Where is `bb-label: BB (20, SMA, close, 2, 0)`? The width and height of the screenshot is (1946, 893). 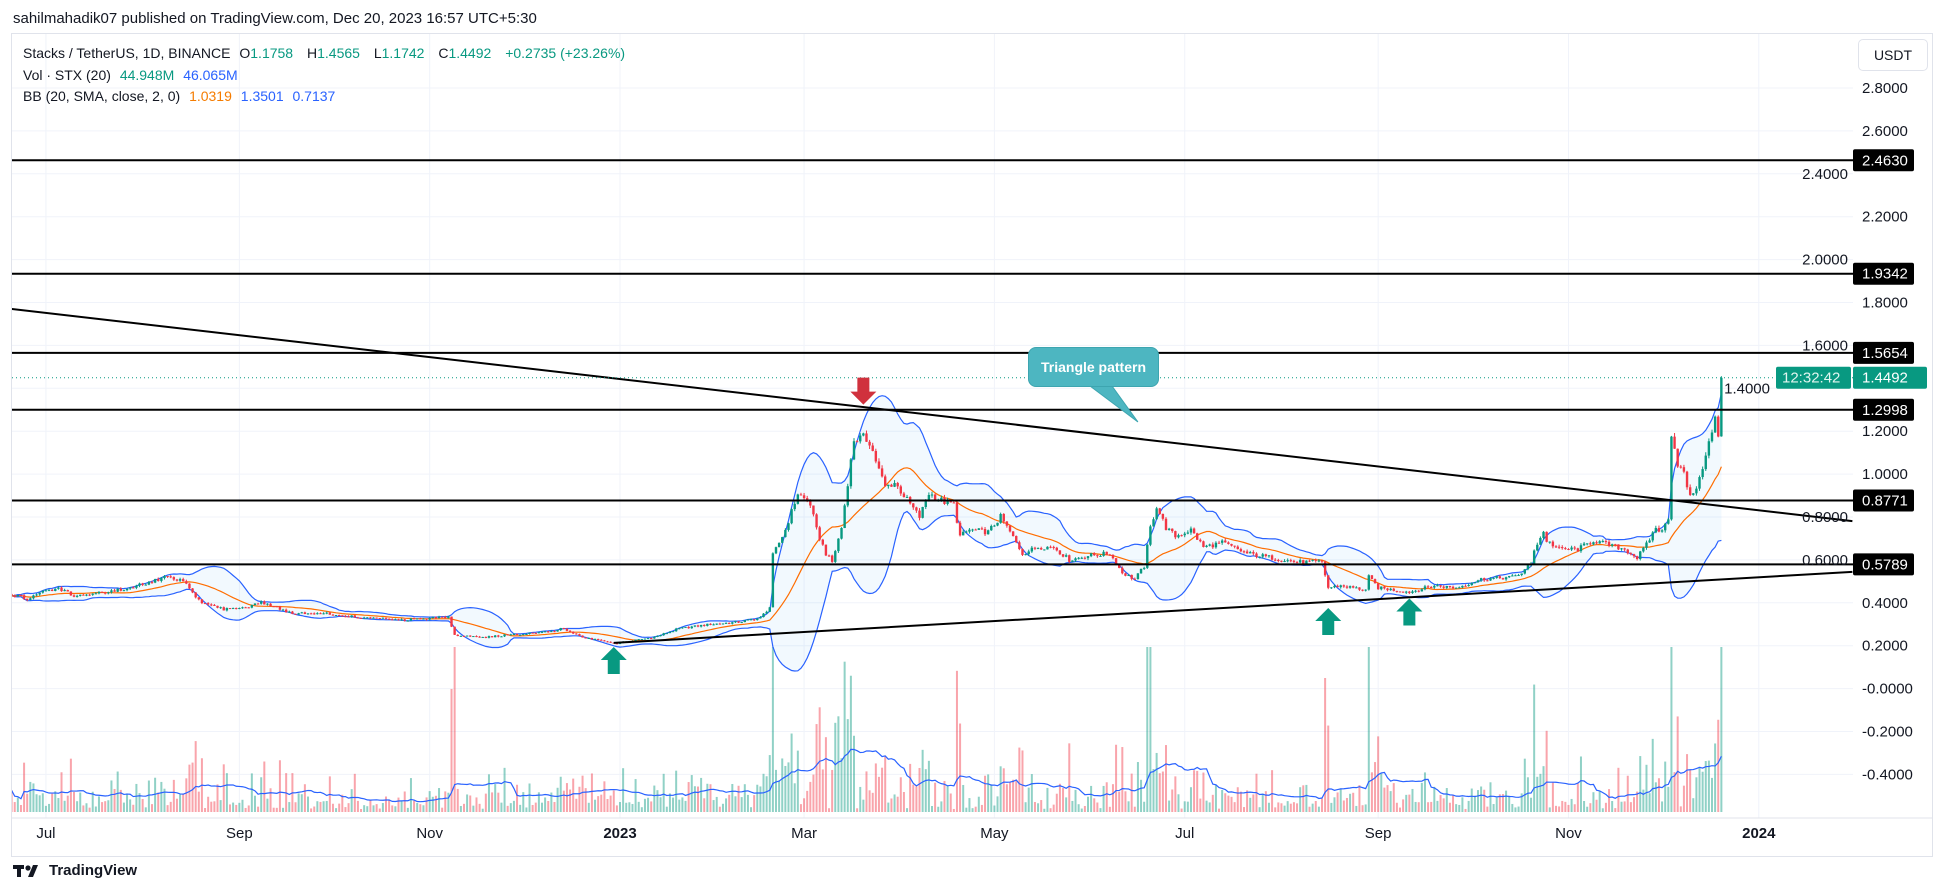 bb-label: BB (20, SMA, close, 2, 0) is located at coordinates (102, 96).